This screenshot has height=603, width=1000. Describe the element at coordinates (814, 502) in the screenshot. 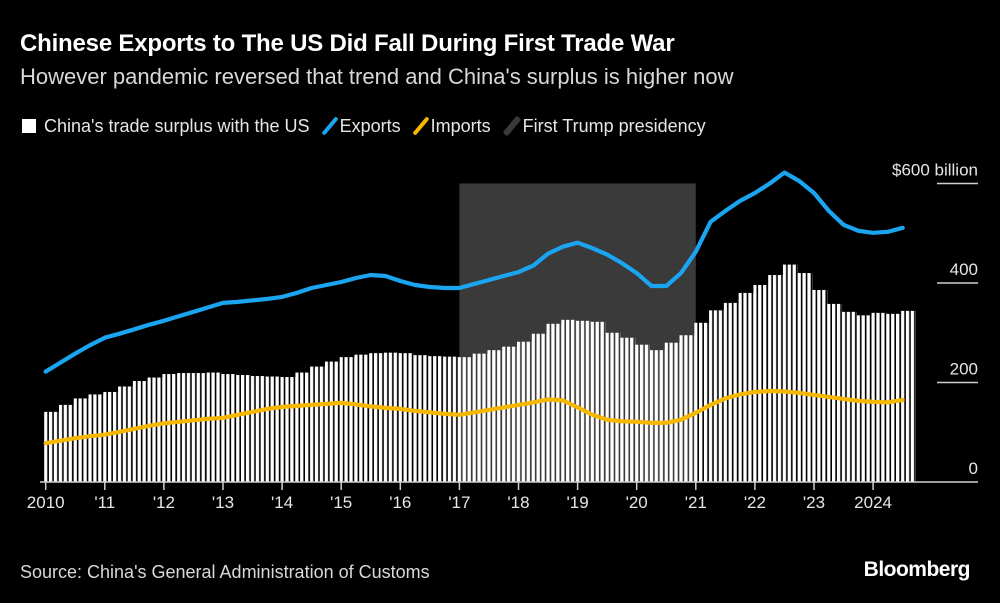

I see `x-tick-label: '23` at that location.